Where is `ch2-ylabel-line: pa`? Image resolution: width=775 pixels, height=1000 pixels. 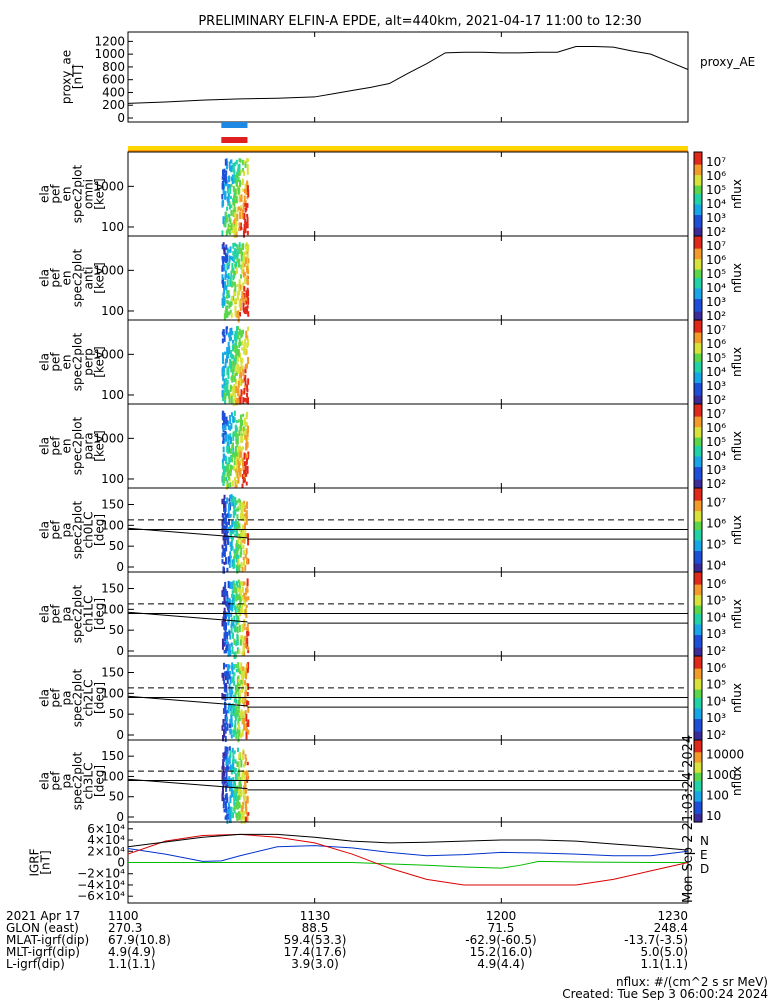 ch2-ylabel-line: pa is located at coordinates (67, 698).